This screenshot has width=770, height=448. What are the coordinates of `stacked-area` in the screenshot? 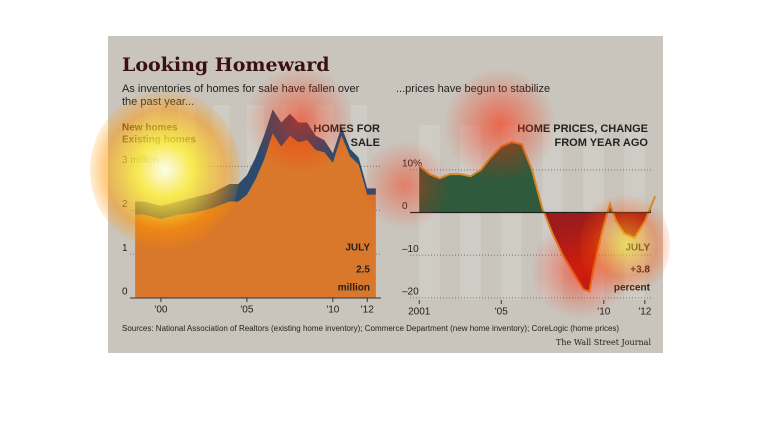 It's located at (255, 215).